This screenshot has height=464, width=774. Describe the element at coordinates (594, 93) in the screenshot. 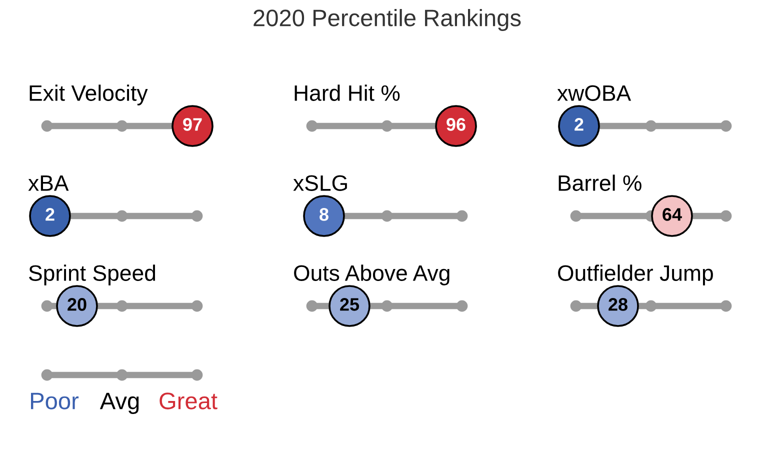

I see `category-label: xwOBA` at that location.